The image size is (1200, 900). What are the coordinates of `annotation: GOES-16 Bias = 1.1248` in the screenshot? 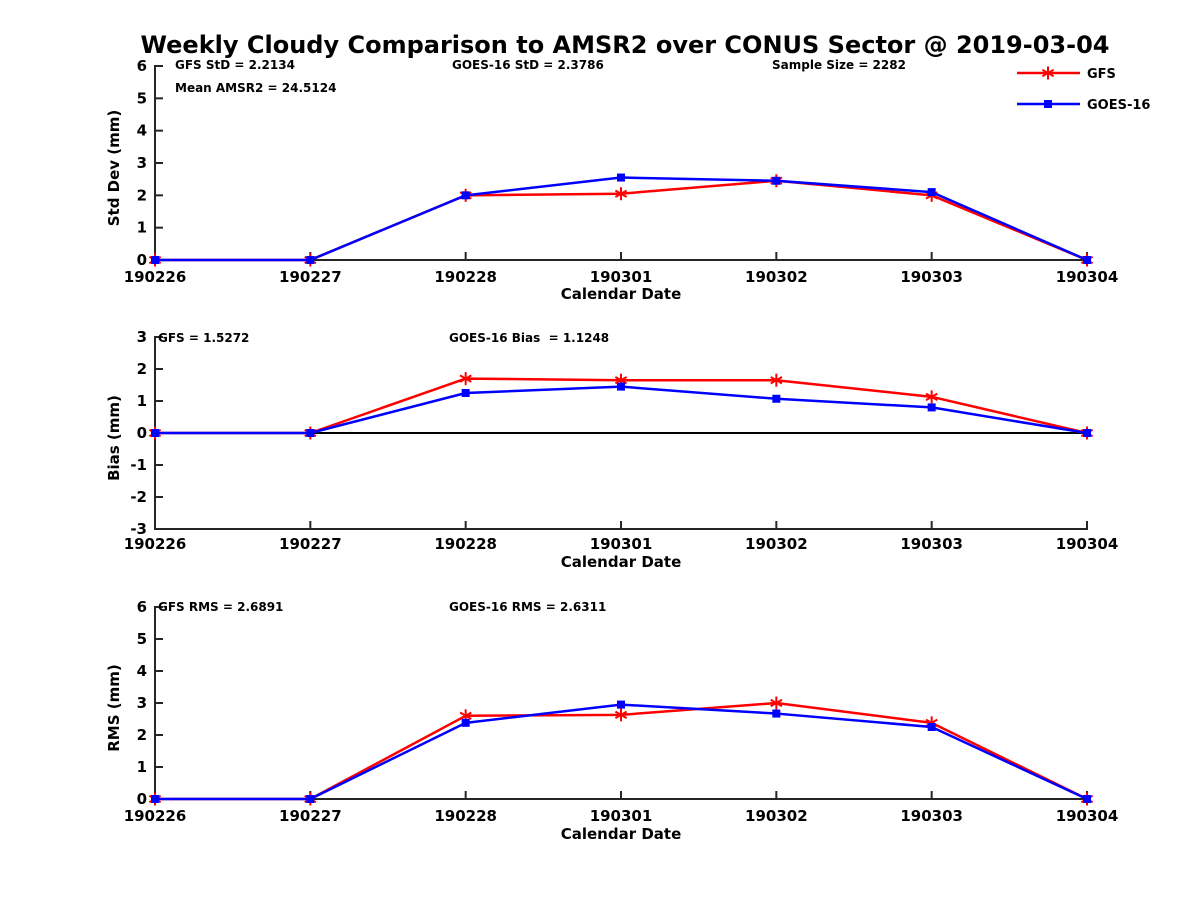 It's located at (529, 338).